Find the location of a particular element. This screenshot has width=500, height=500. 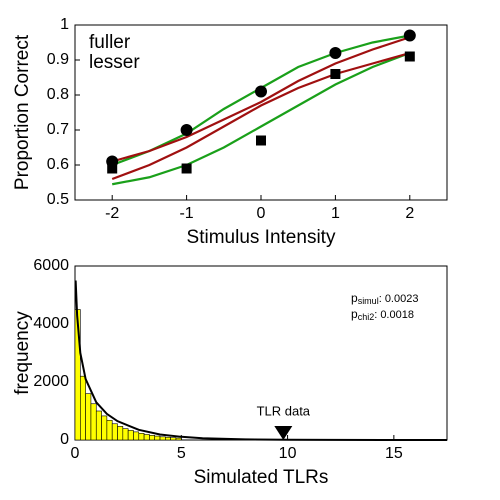

stat-subscript: chi2 is located at coordinates (366, 317).